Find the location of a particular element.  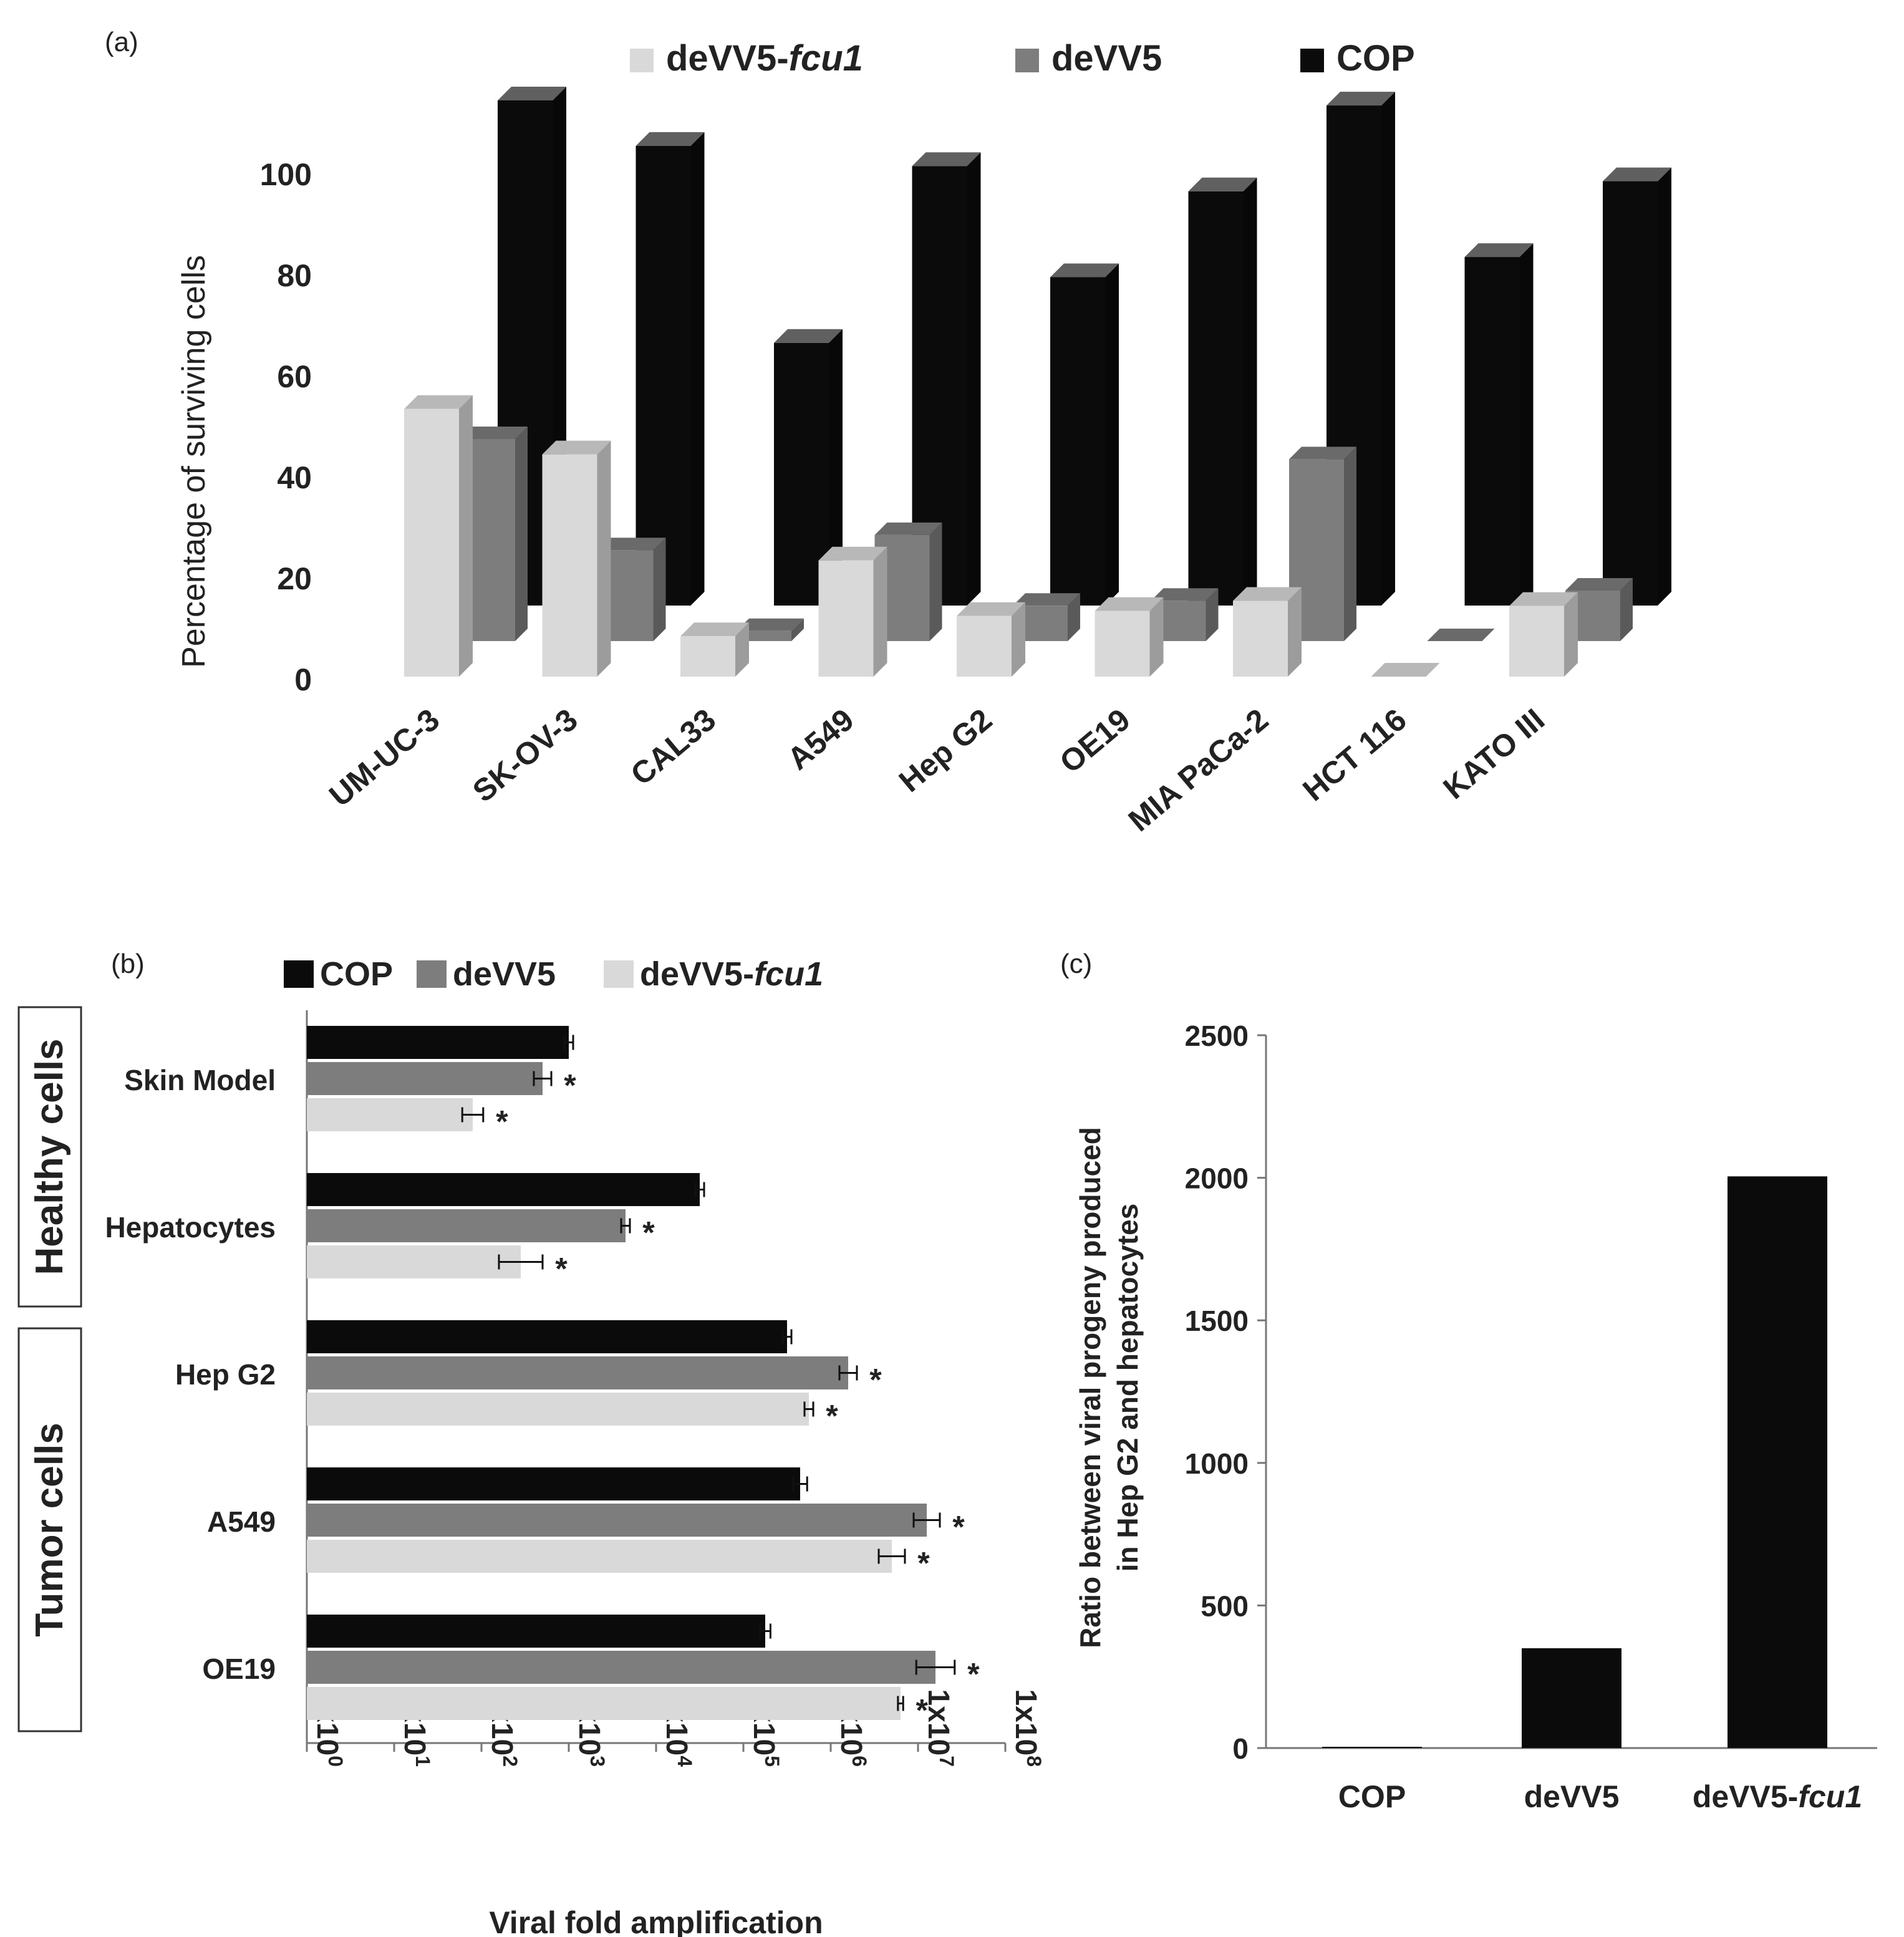

x-tick-c-1-main: deVV5 is located at coordinates (1572, 1797).